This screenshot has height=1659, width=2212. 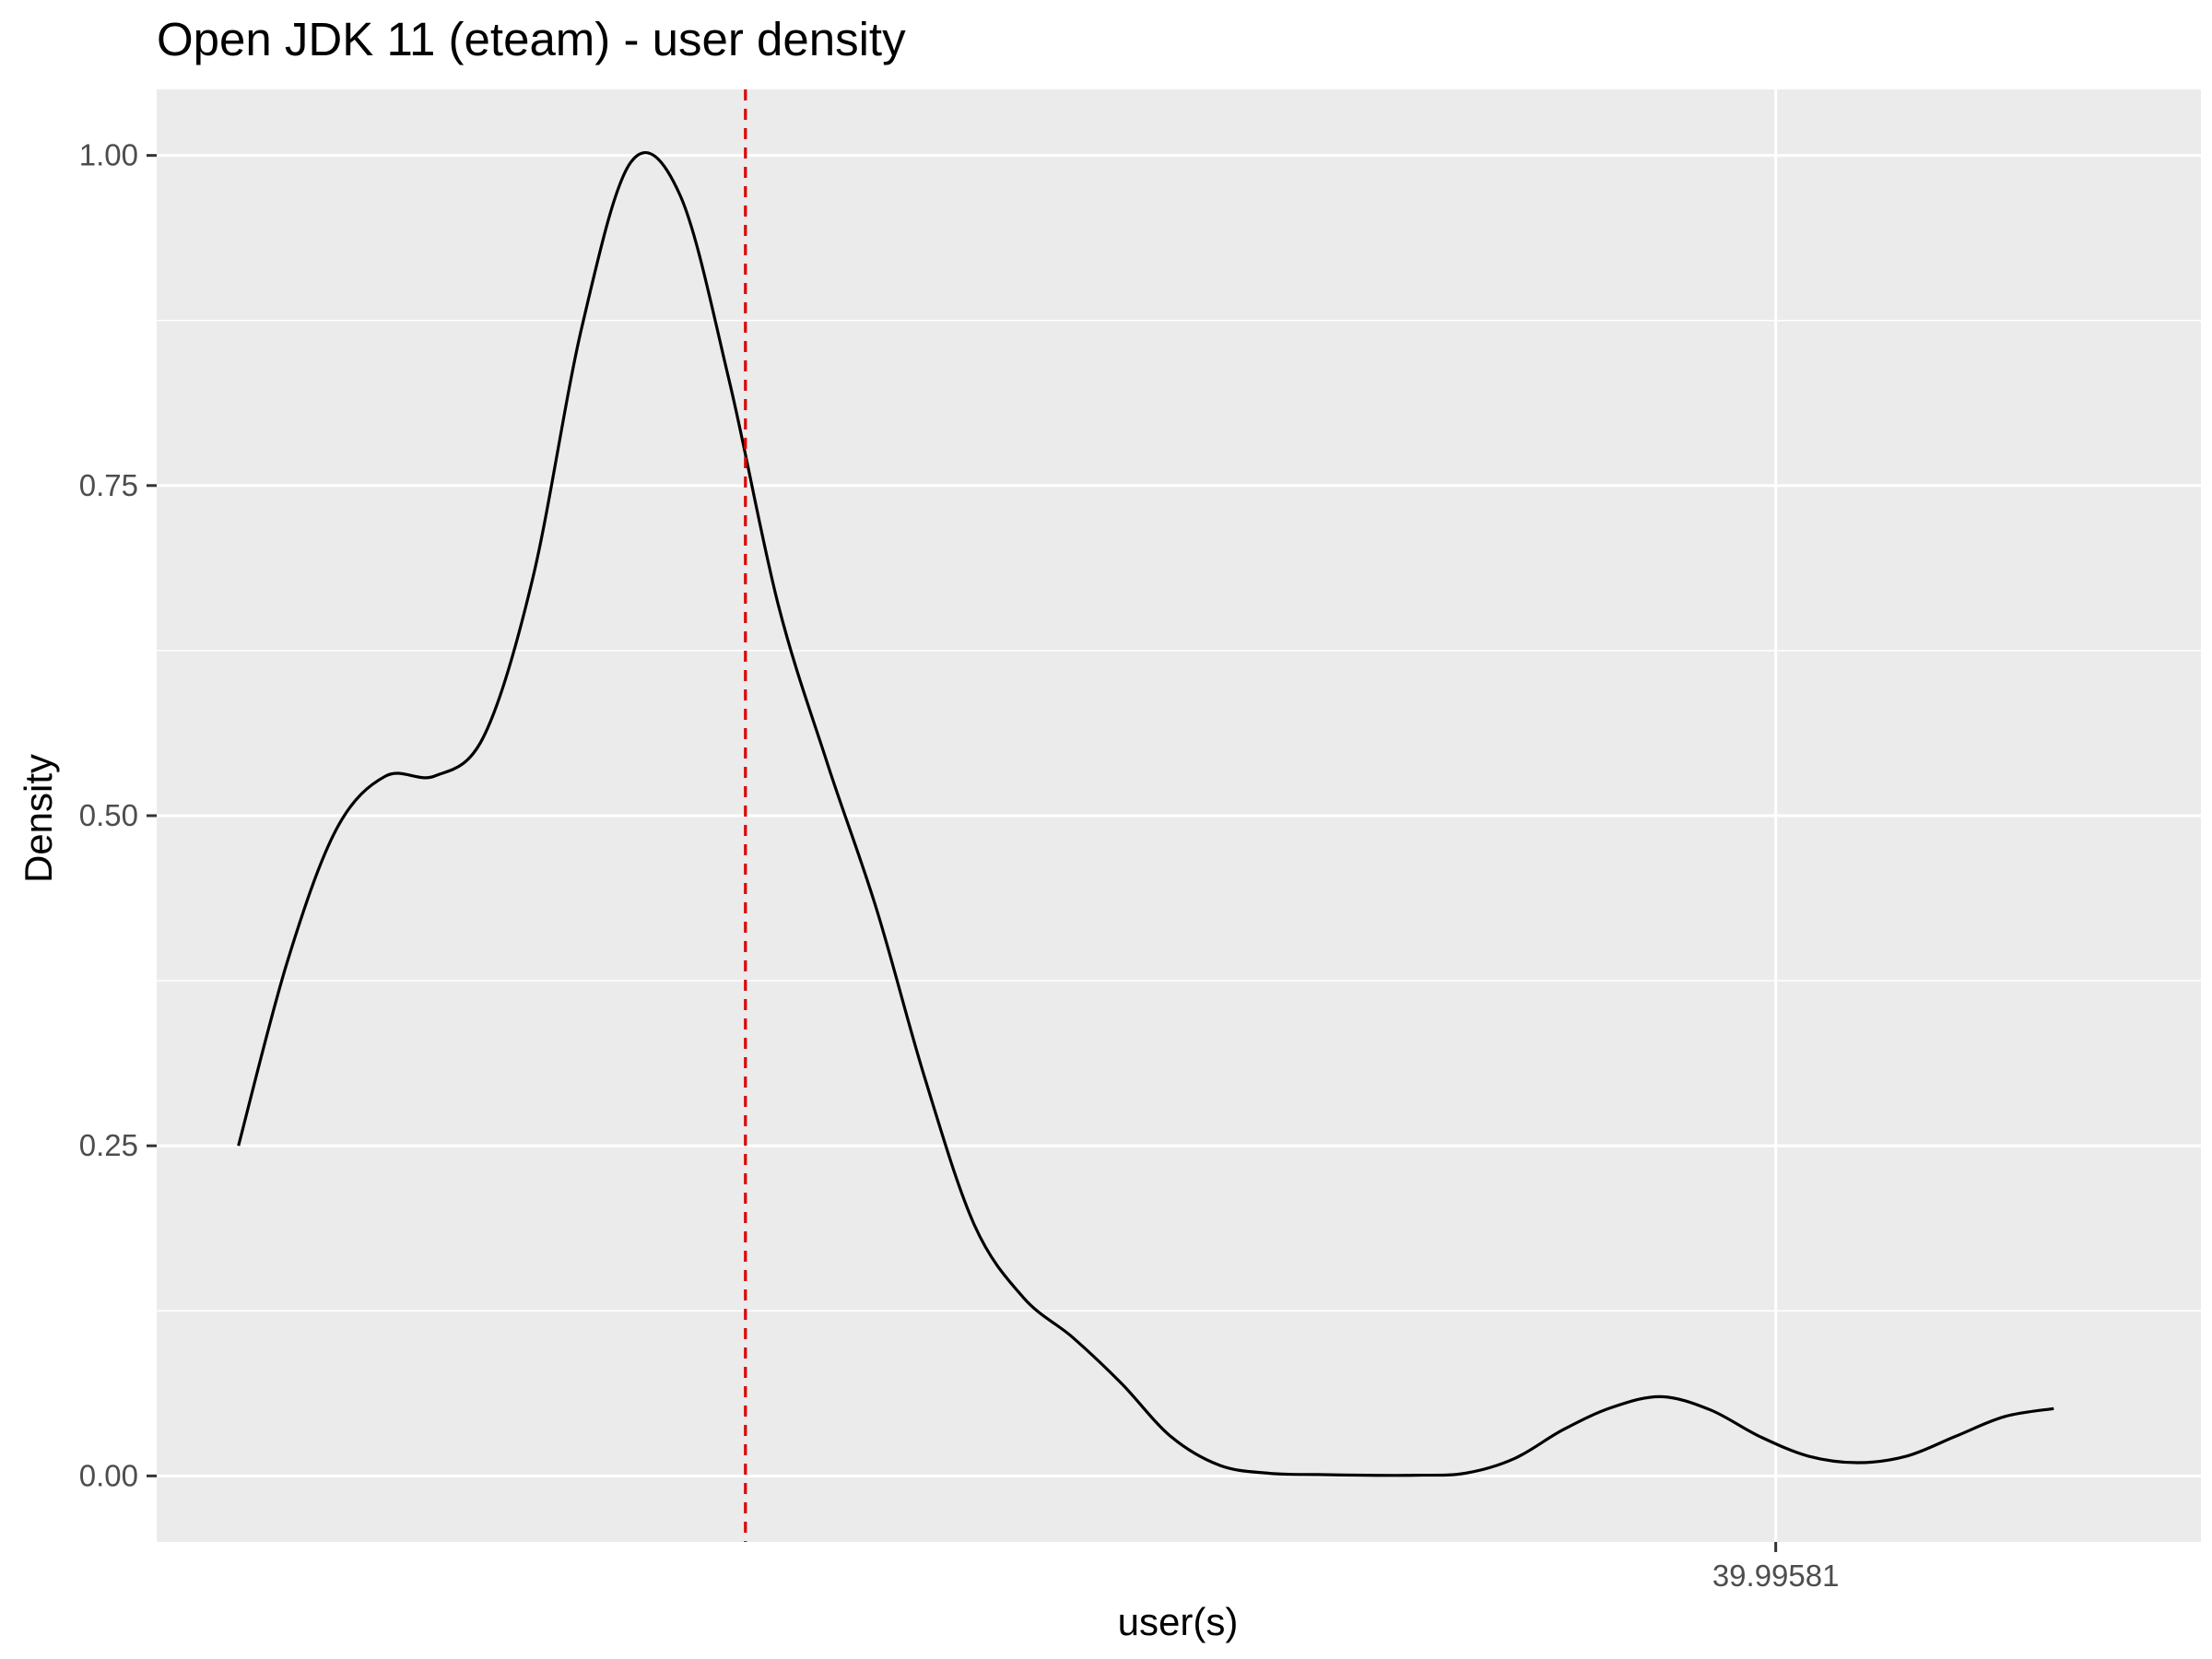 What do you see at coordinates (108, 815) in the screenshot?
I see `y-tick-label: 0.50` at bounding box center [108, 815].